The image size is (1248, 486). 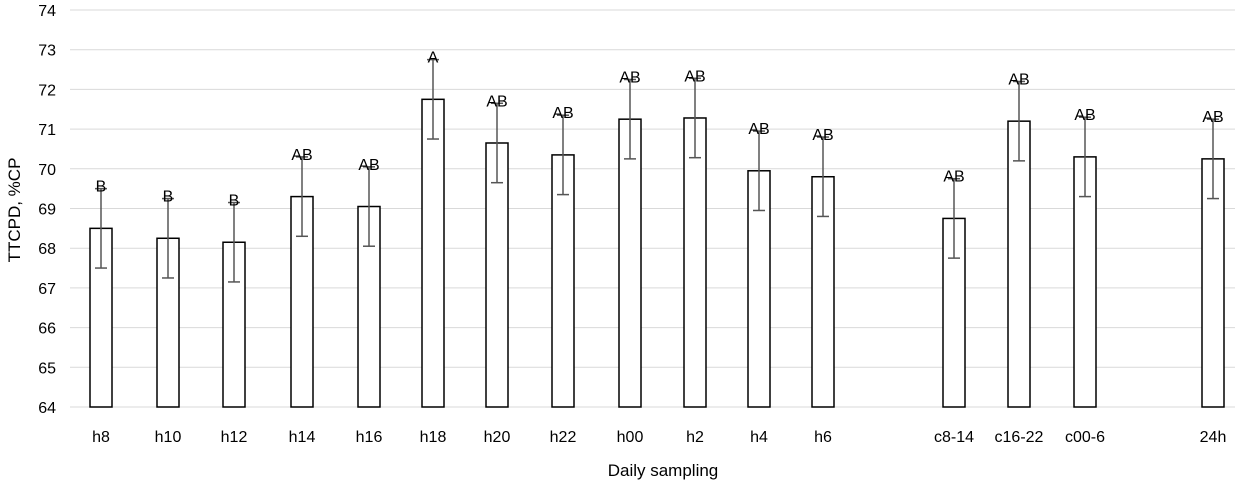 I want to click on x-tick-label: c00-6, so click(x=1085, y=437).